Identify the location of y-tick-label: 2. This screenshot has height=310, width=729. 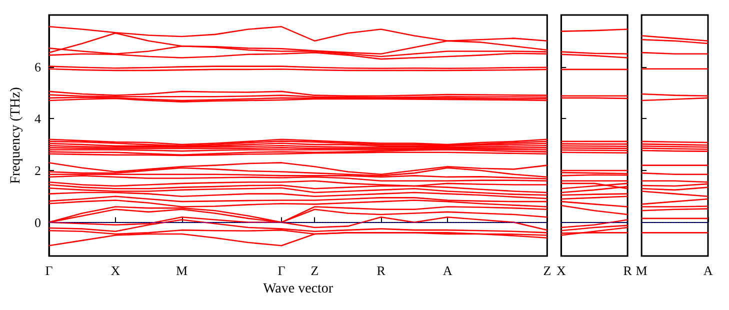
(37, 170).